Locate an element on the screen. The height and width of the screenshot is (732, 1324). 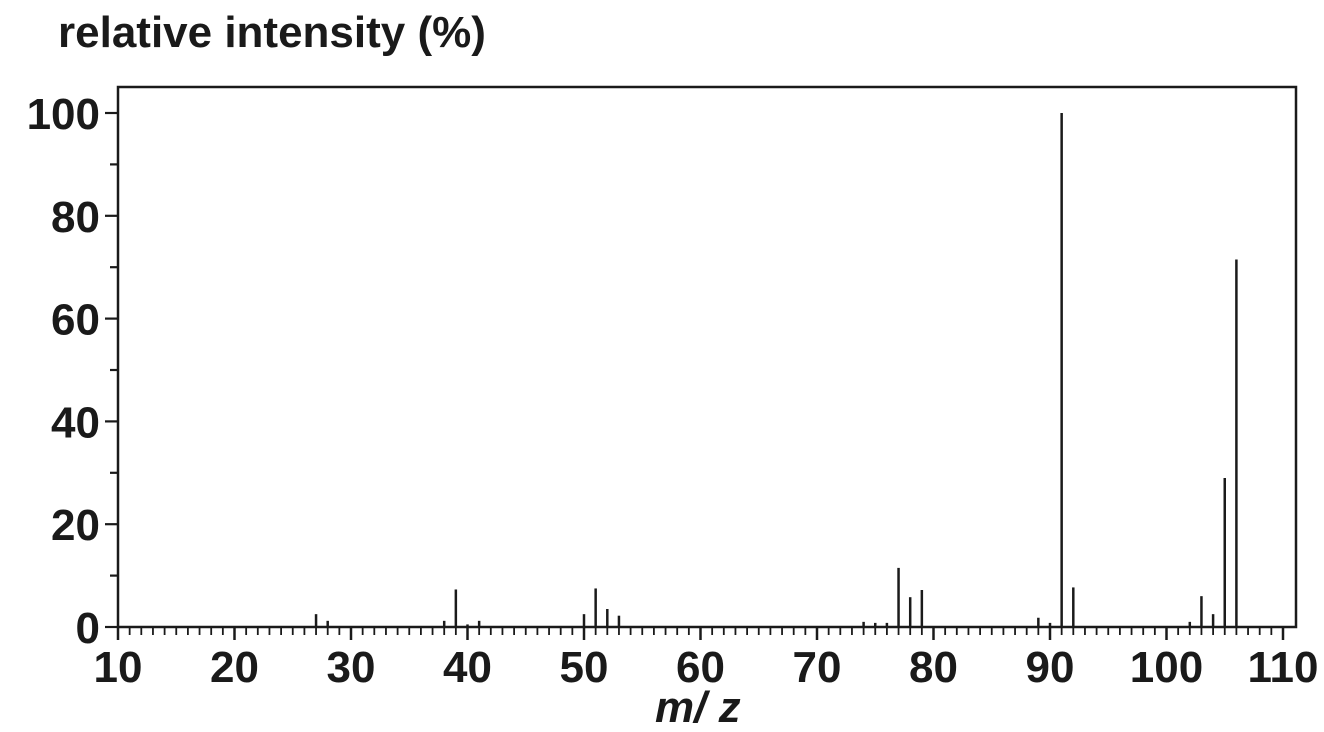
x-tick-label: 80 is located at coordinates (933, 667).